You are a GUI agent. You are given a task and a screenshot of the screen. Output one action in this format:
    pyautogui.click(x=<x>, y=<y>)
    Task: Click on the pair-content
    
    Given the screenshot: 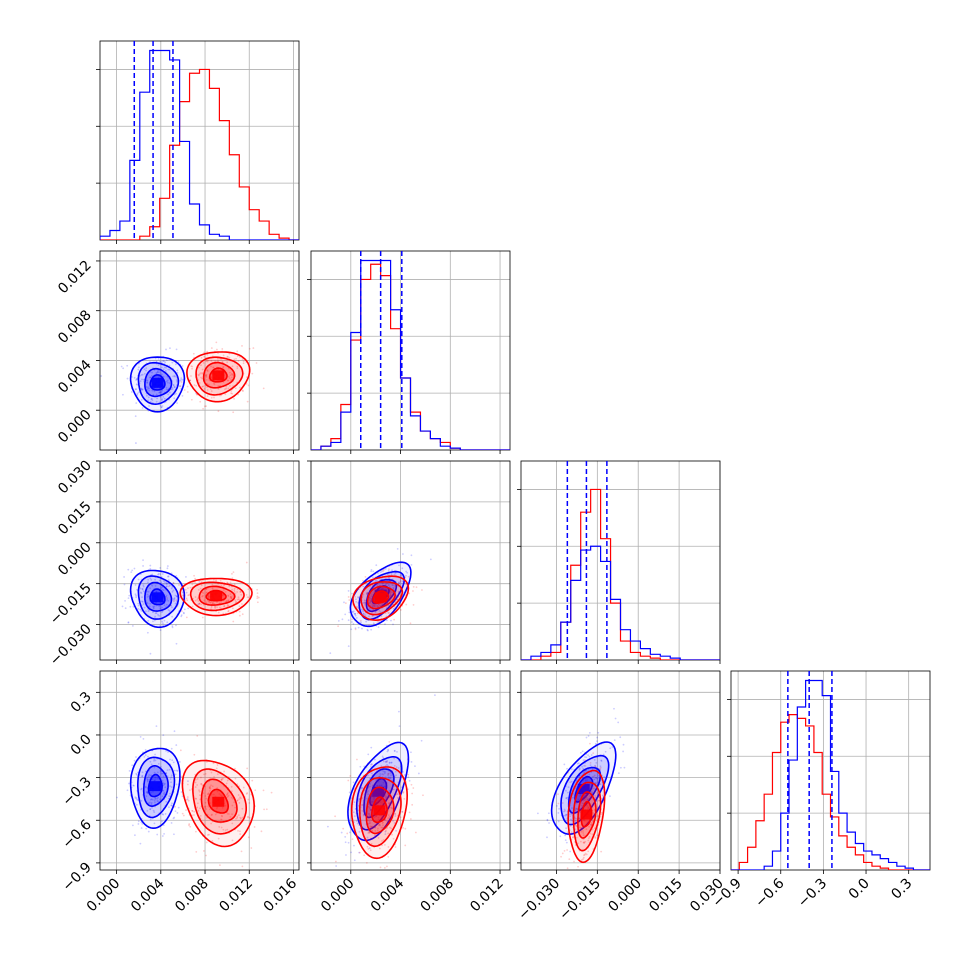 What is the action you would take?
    pyautogui.click(x=381, y=781)
    